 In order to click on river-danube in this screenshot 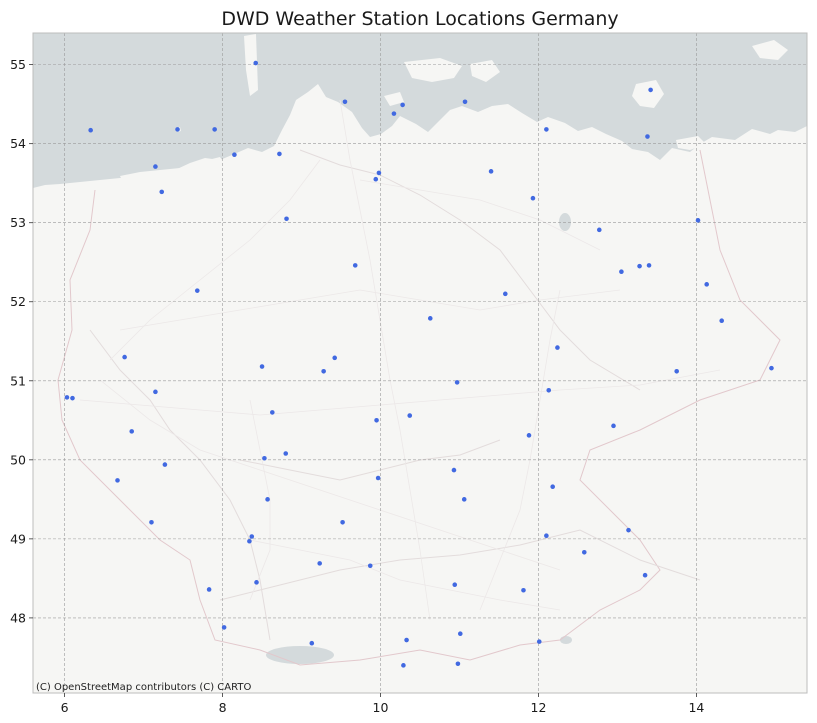, I will do `click(460, 565)`.